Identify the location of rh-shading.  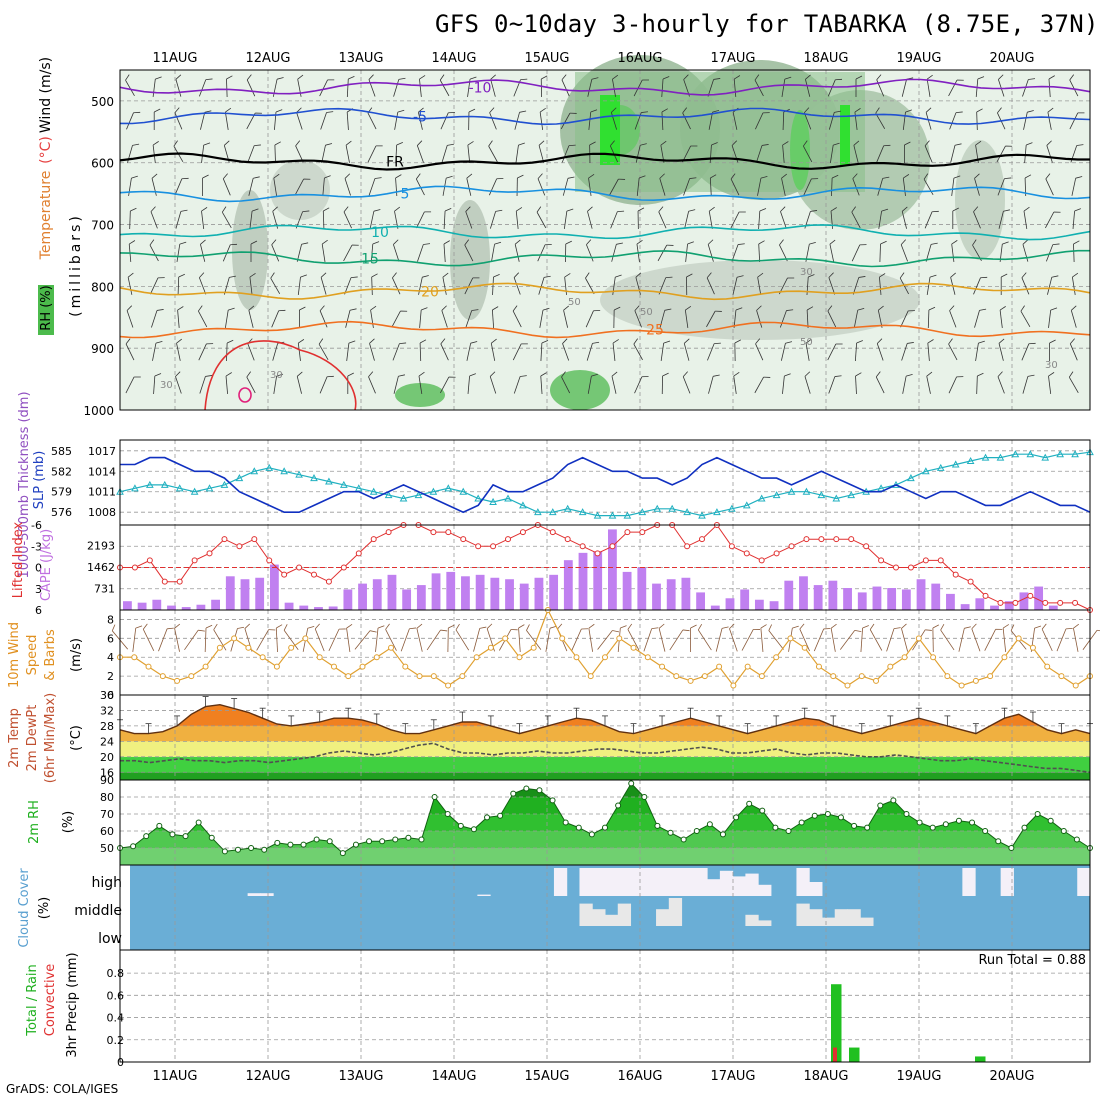
(980, 200).